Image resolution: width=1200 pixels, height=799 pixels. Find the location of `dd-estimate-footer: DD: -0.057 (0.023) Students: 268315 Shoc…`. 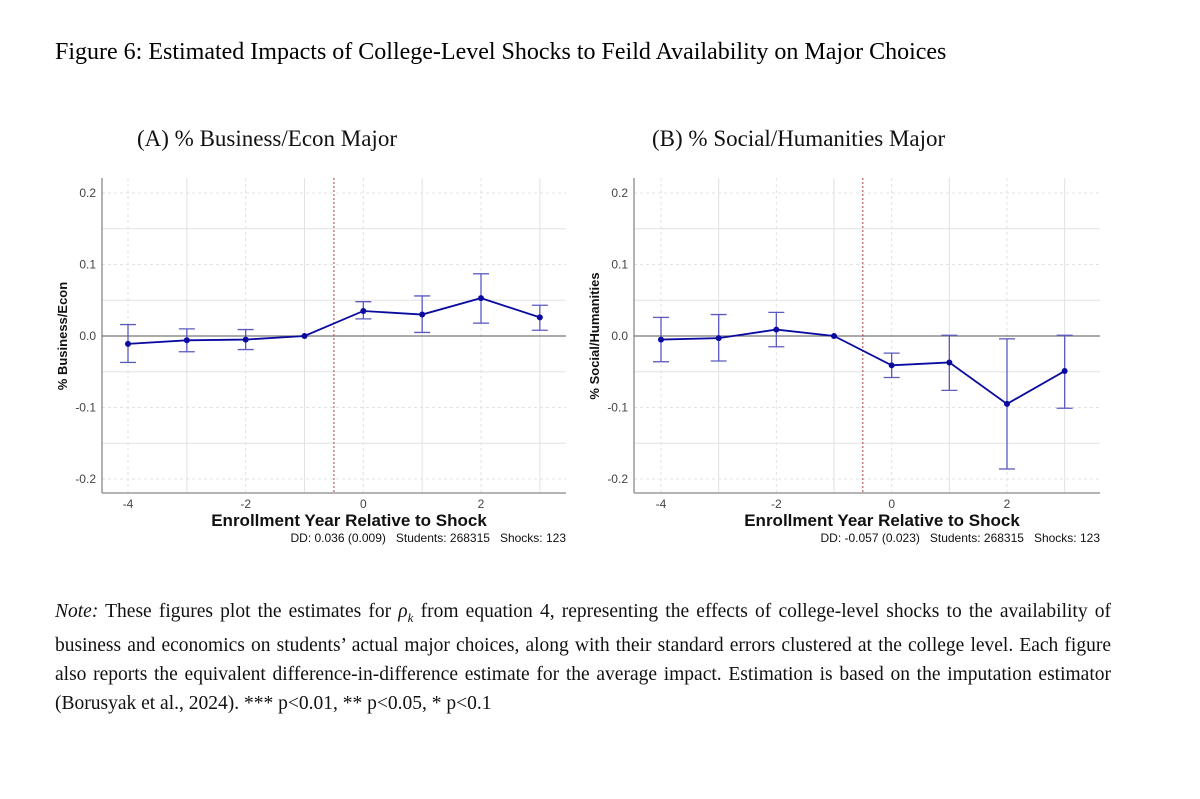

dd-estimate-footer: DD: -0.057 (0.023) Students: 268315 Shoc… is located at coordinates (960, 538).